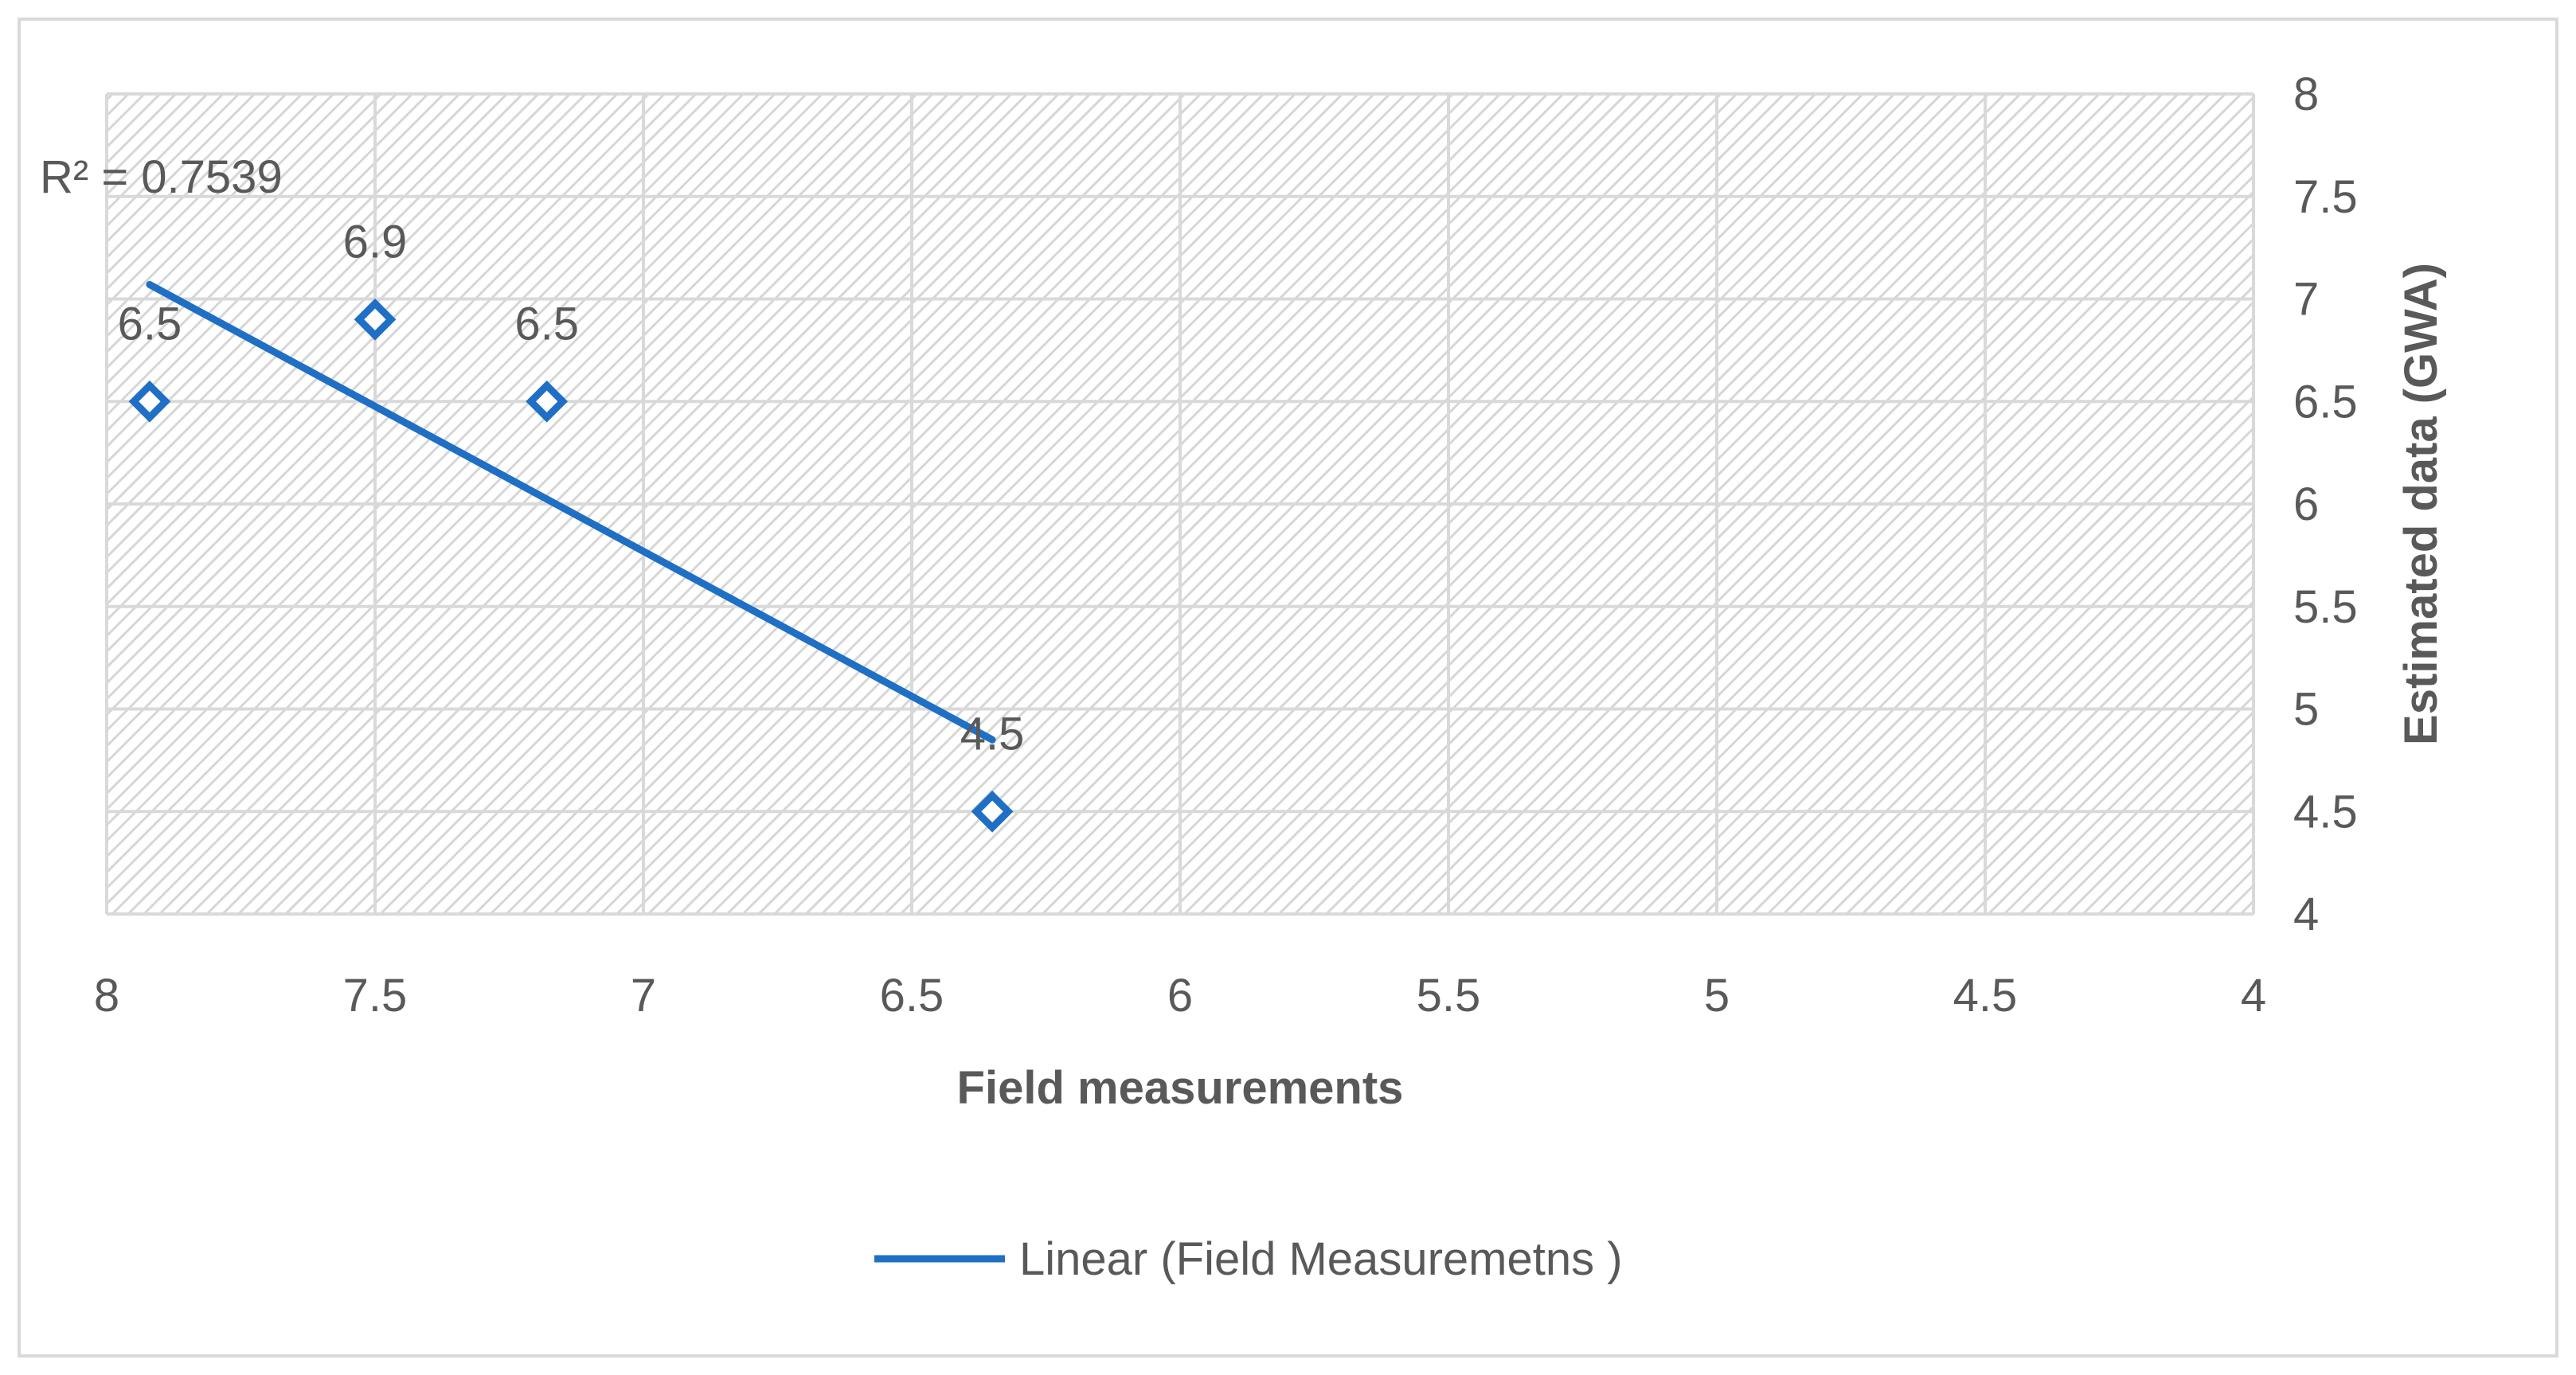 The width and height of the screenshot is (2576, 1375). I want to click on x-tick-label: 7.5, so click(375, 995).